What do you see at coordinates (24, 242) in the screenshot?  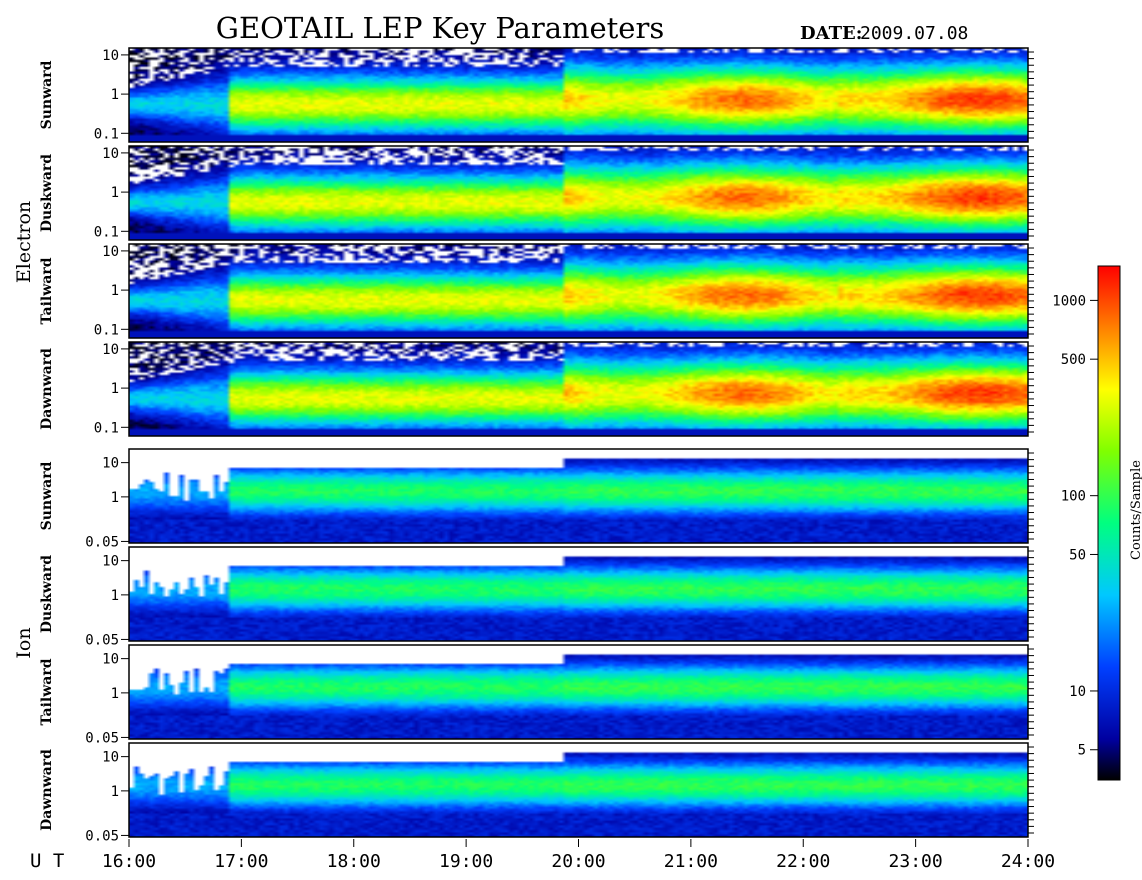 I see `group-label: Electron` at bounding box center [24, 242].